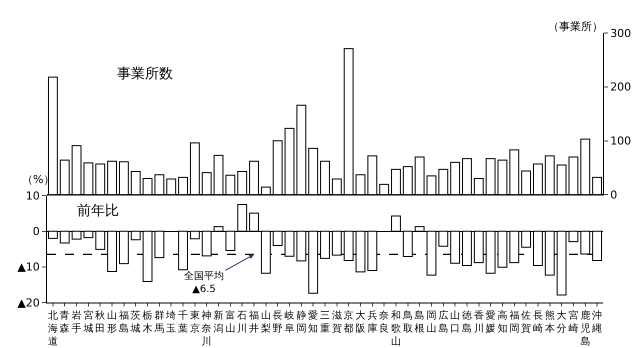  Describe the element at coordinates (395, 328) in the screenshot. I see `x-tick-label: 和歌山` at that location.